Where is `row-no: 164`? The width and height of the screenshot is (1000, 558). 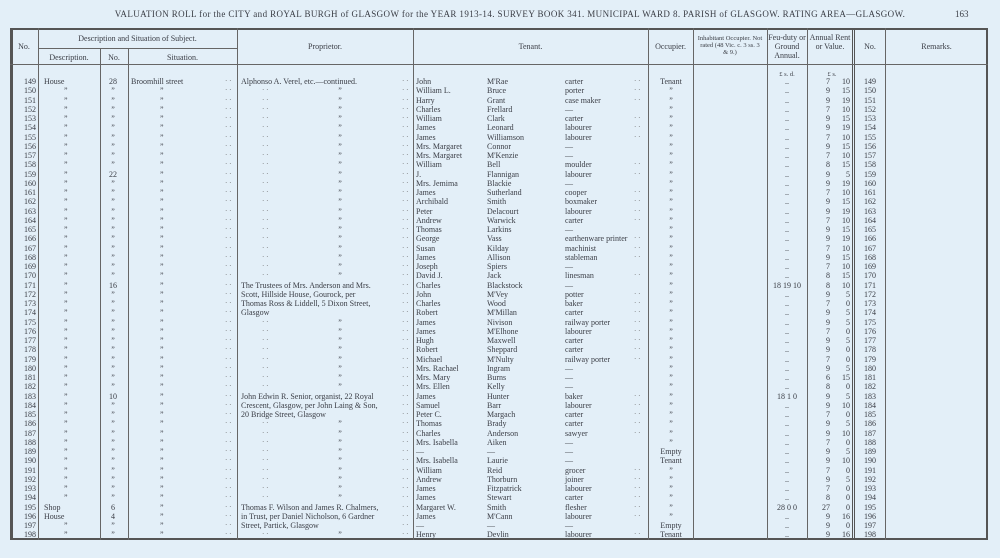
row-no: 164 is located at coordinates (30, 220).